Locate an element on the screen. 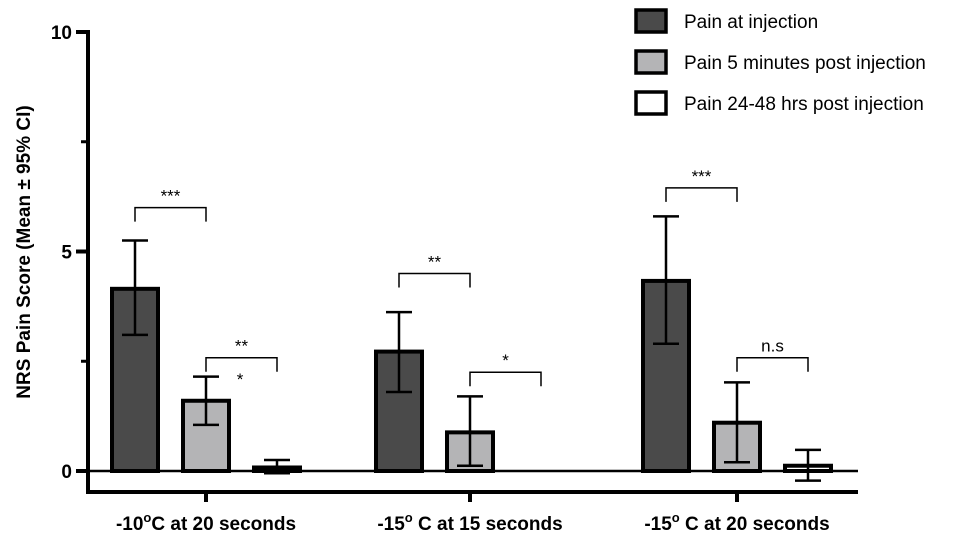 The width and height of the screenshot is (970, 533). legend-label: Pain 24-48 hrs post injection is located at coordinates (804, 104).